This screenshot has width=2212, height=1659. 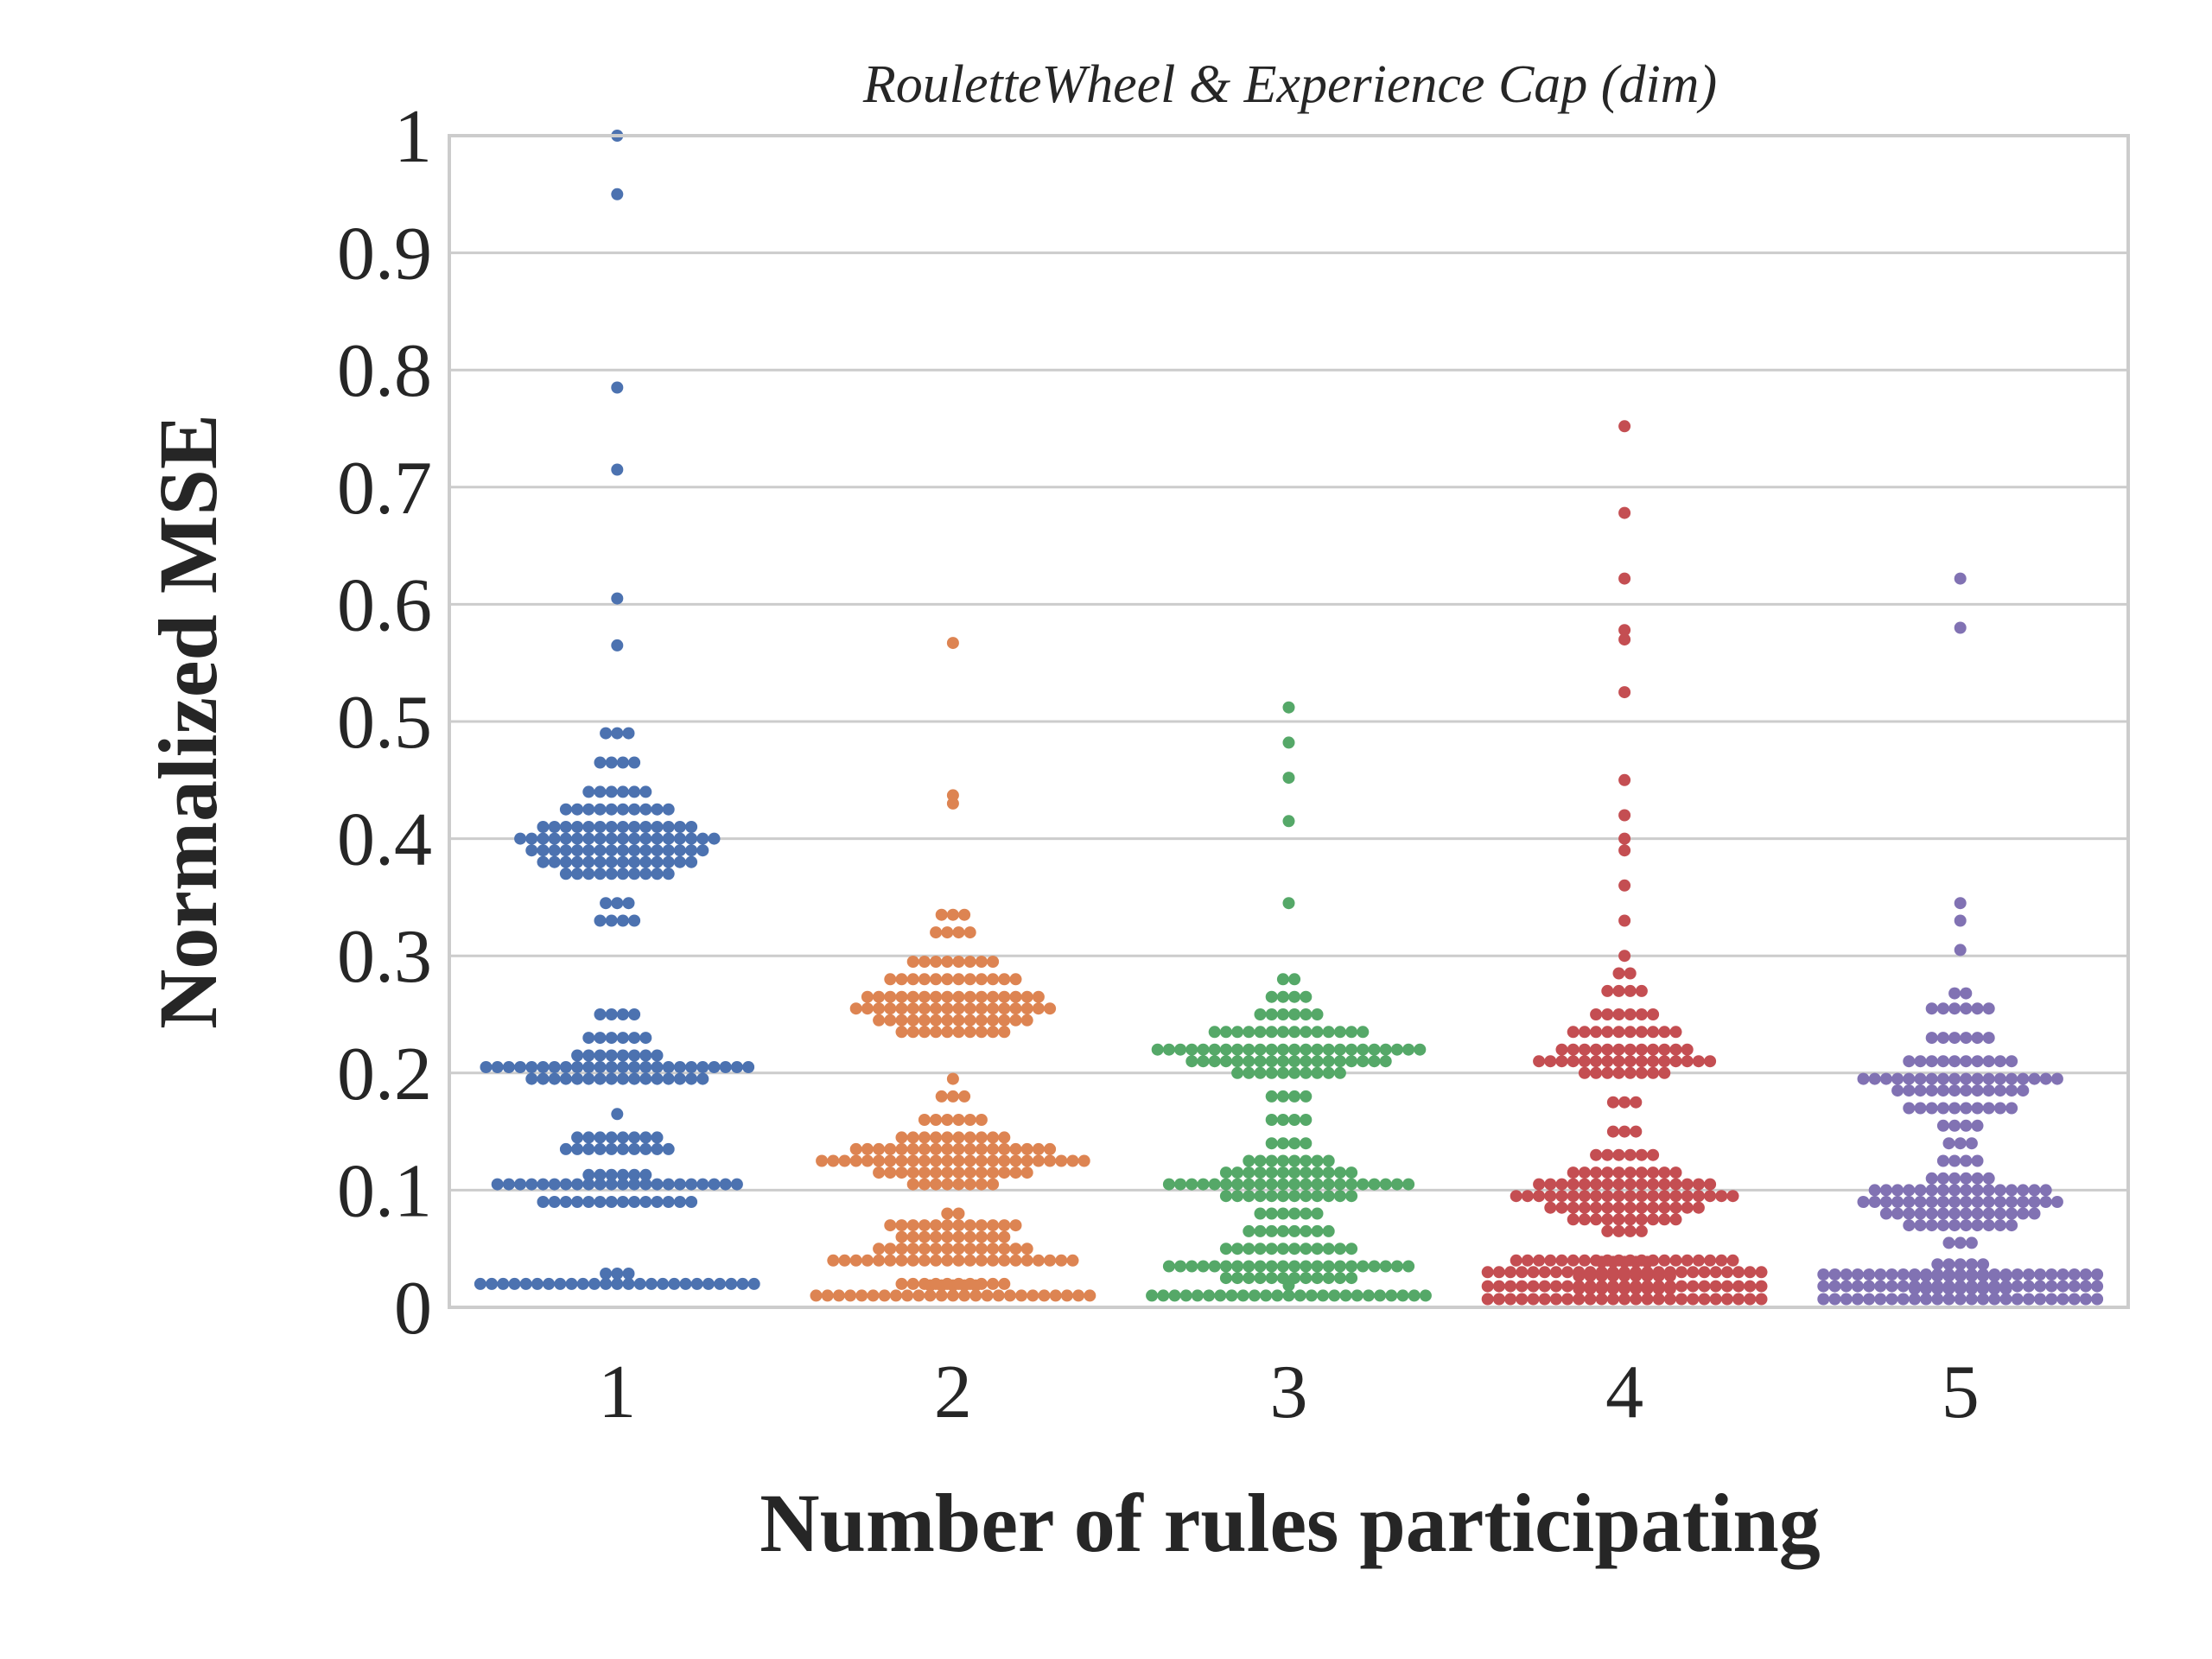 What do you see at coordinates (384, 605) in the screenshot?
I see `y-tick-label: 0.6` at bounding box center [384, 605].